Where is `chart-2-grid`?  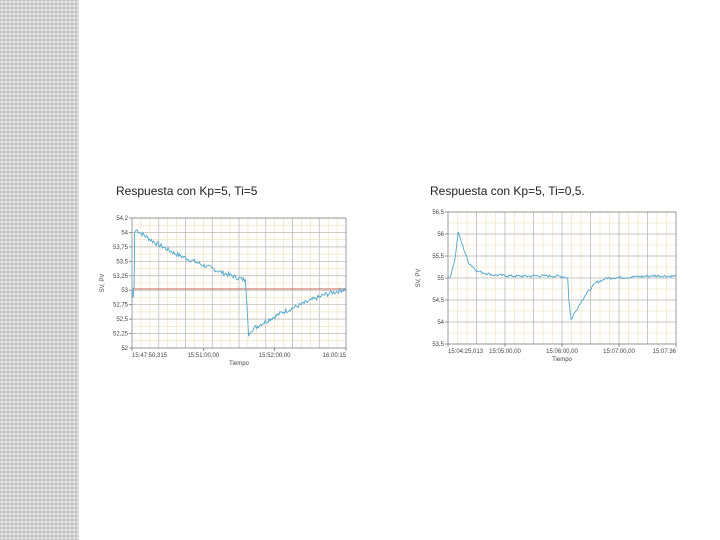
chart-2-grid is located at coordinates (562, 278).